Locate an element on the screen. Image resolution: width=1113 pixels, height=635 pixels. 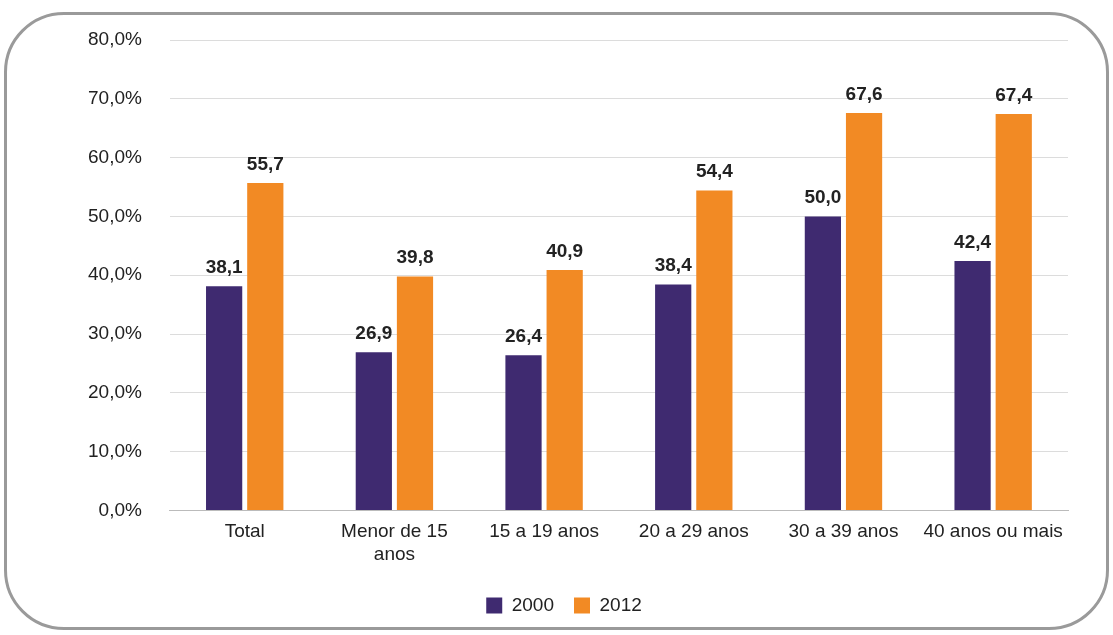
data-label: 42,4 is located at coordinates (973, 241).